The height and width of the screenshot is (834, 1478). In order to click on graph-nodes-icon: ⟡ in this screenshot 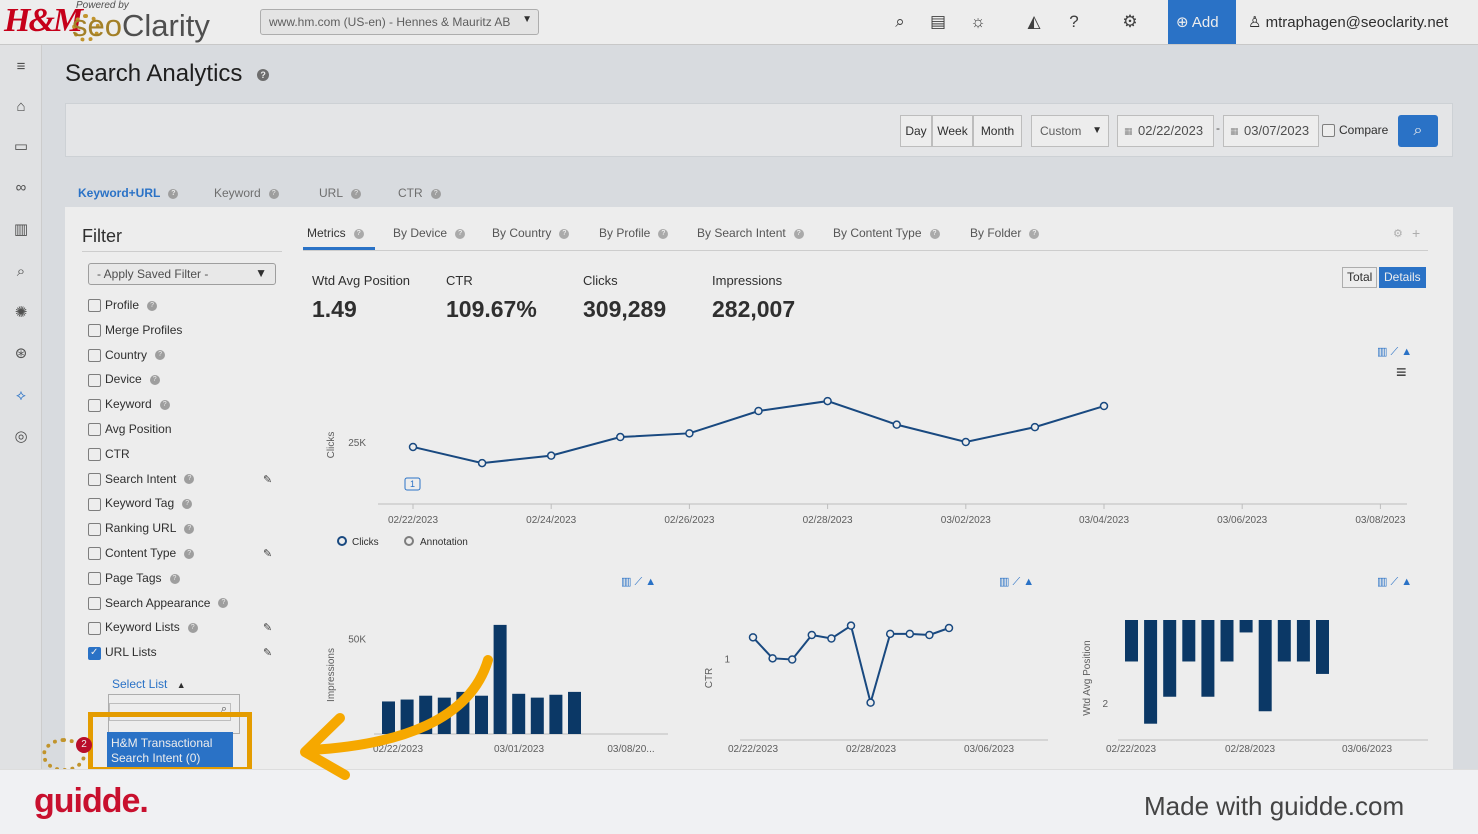, I will do `click(21, 395)`.